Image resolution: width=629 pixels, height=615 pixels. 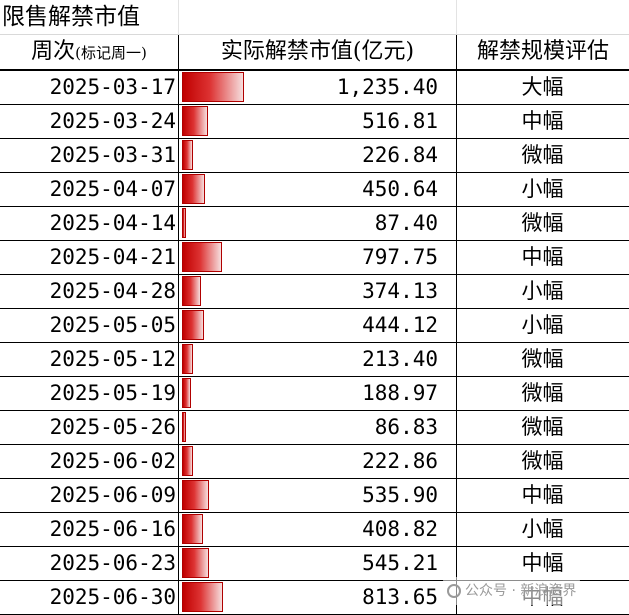 What do you see at coordinates (400, 189) in the screenshot?
I see `value-cell: 450.64` at bounding box center [400, 189].